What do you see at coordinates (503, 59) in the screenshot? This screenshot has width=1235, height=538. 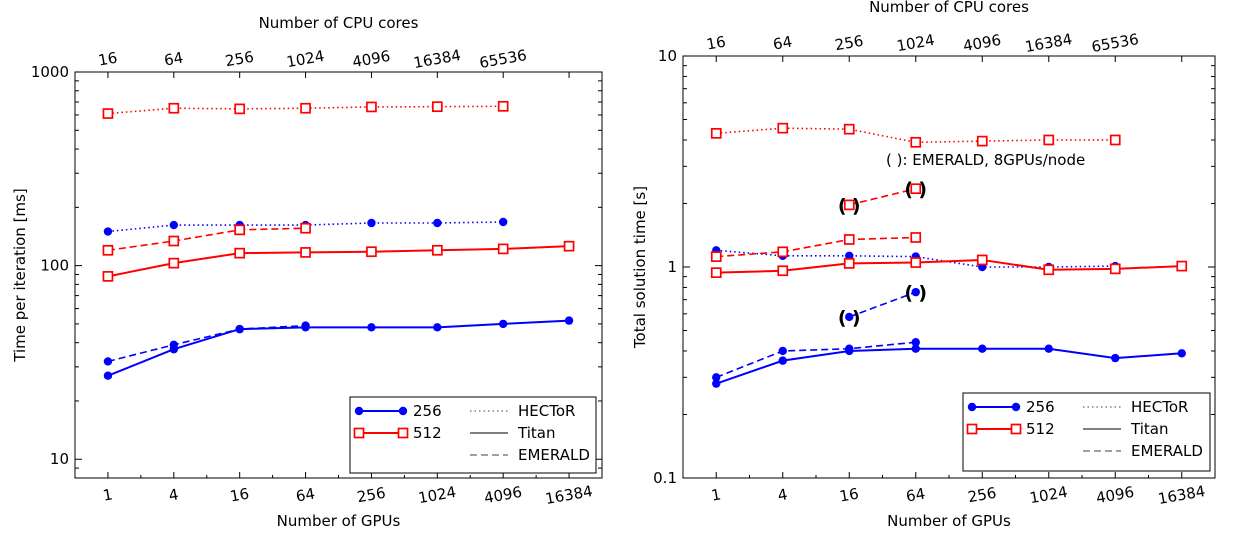 I see `top-tick-label: 65536` at bounding box center [503, 59].